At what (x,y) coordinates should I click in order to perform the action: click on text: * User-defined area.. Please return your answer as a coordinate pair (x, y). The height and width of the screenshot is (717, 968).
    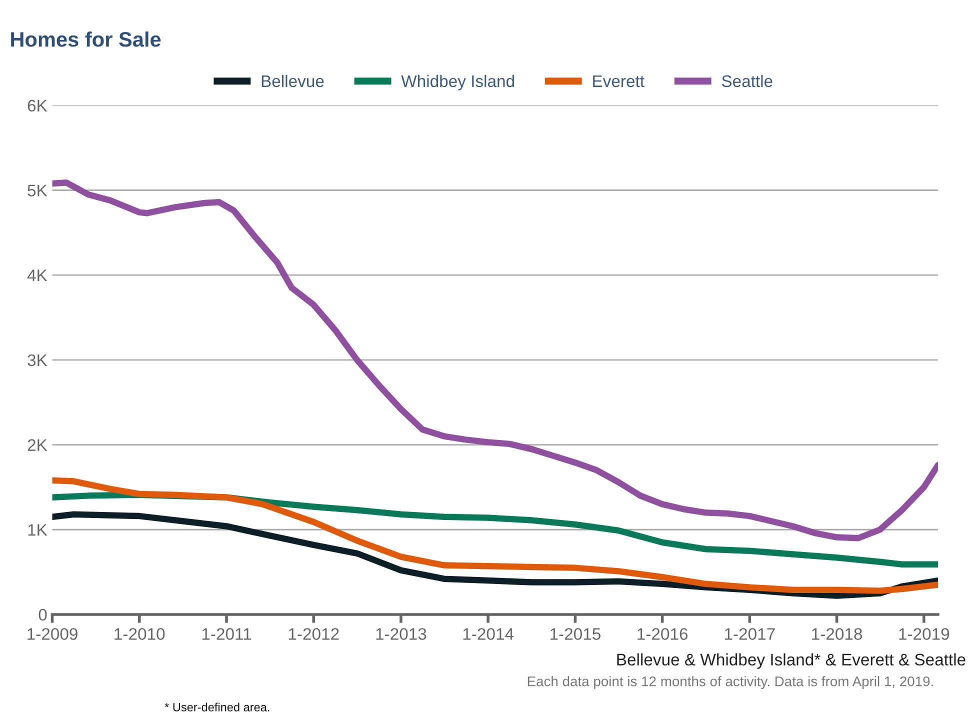
    Looking at the image, I should click on (217, 707).